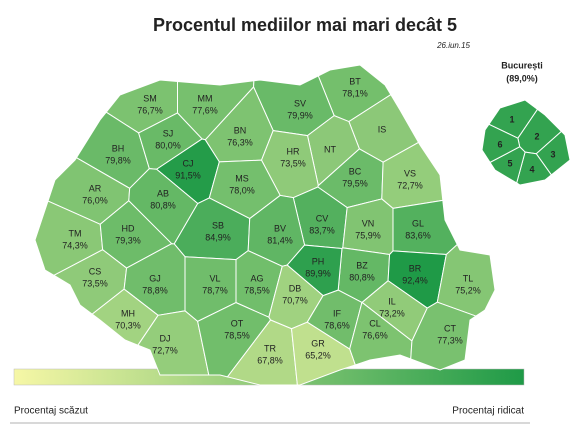 This screenshot has width=580, height=446. What do you see at coordinates (295, 288) in the screenshot?
I see `county-name: DB` at bounding box center [295, 288].